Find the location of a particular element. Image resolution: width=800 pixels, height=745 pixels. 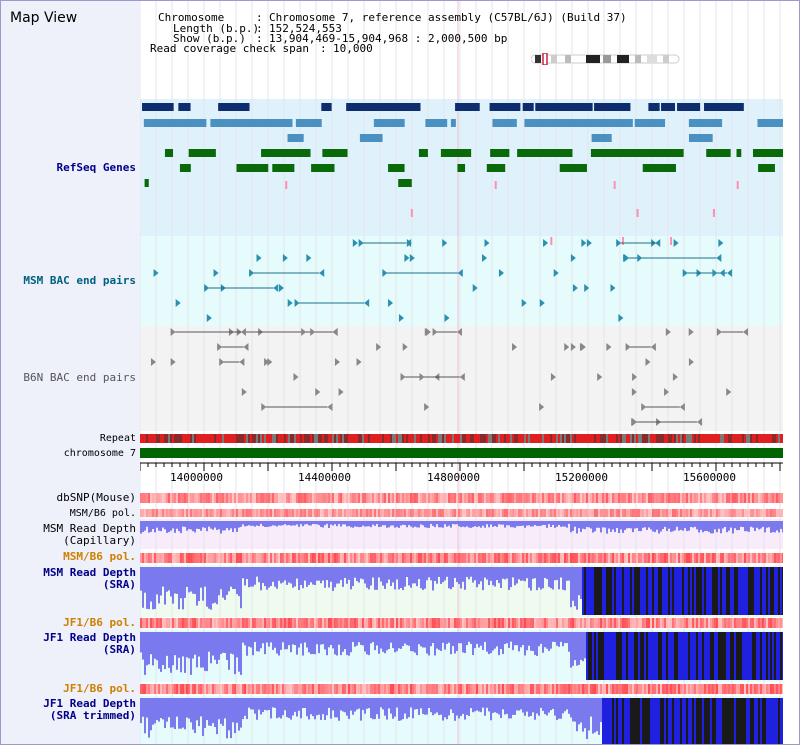

chromosome-ideogram is located at coordinates (606, 59).